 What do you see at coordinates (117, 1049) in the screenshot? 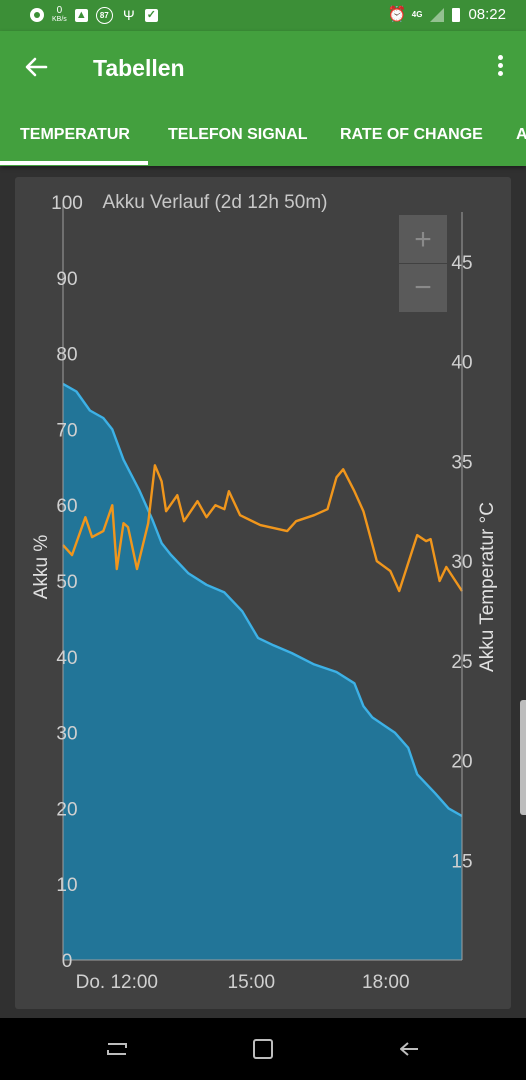
I see `recent-apps-icon` at bounding box center [117, 1049].